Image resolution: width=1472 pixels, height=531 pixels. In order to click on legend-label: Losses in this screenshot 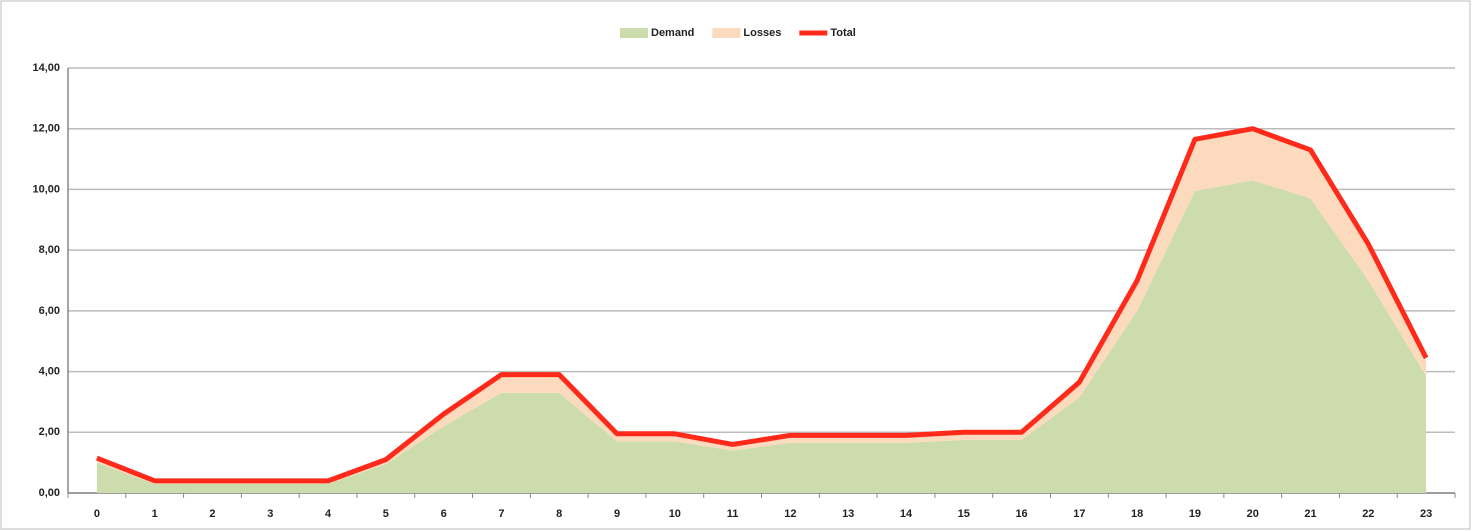, I will do `click(762, 33)`.